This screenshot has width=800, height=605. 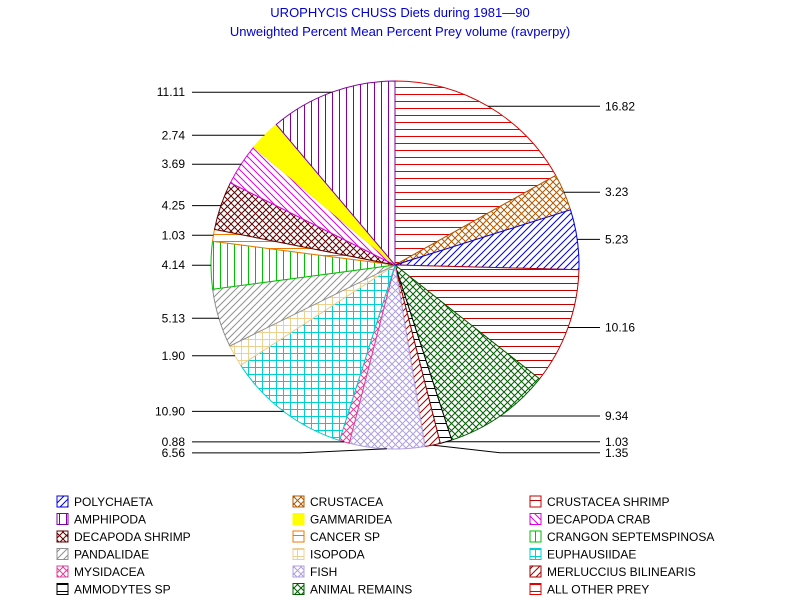 What do you see at coordinates (617, 453) in the screenshot?
I see `value-label-merluccius-bilinearis: 1.35` at bounding box center [617, 453].